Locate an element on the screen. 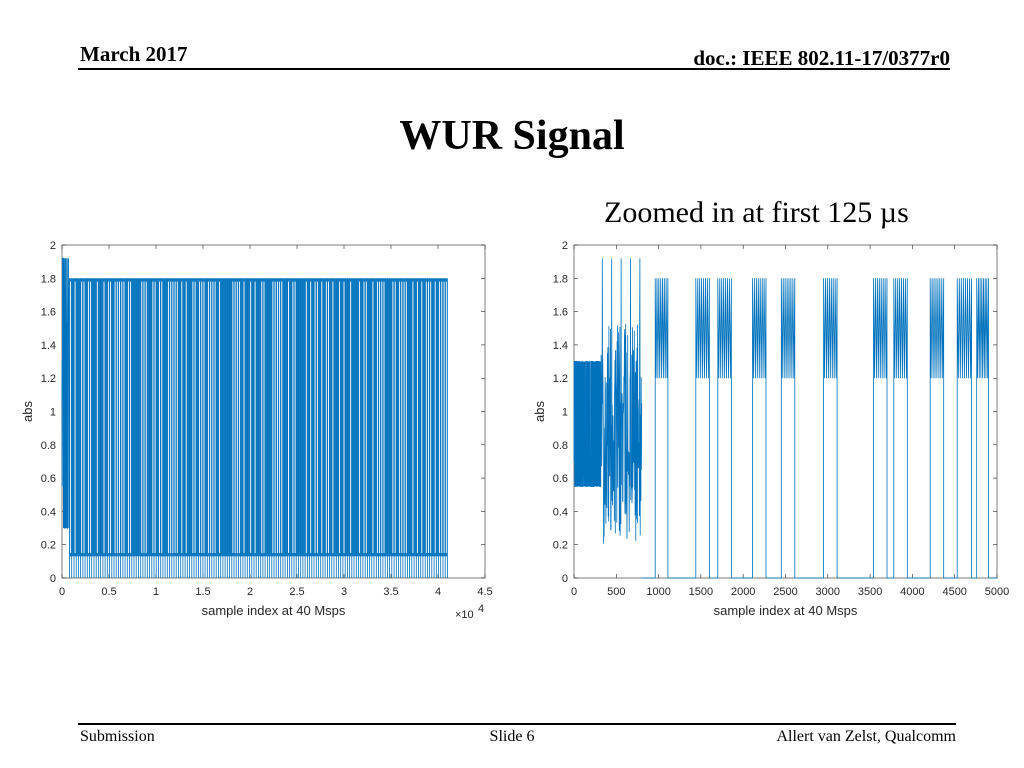 This screenshot has width=1024, height=768. x-tick-label: 3500 is located at coordinates (870, 592).